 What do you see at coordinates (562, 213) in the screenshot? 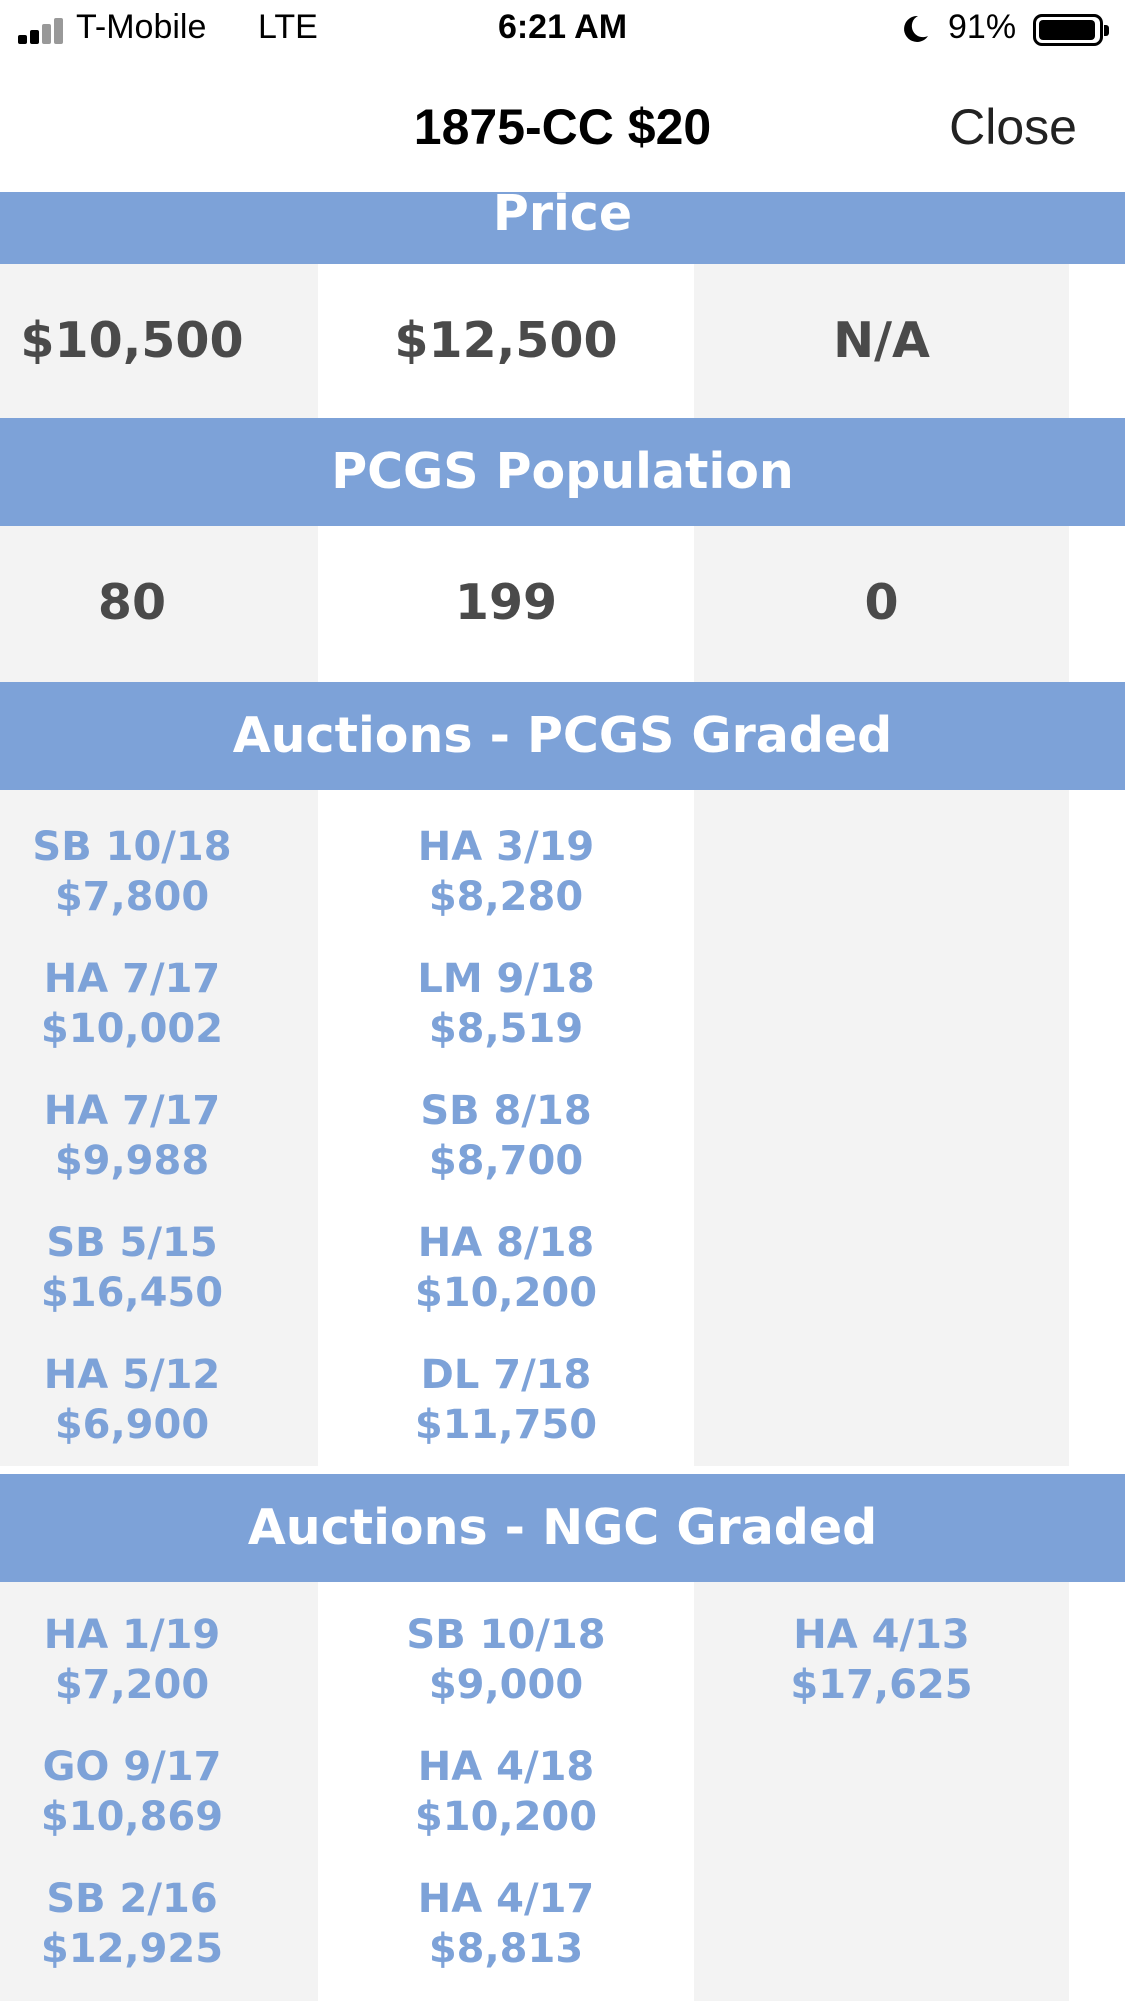
I see `price-header-label: Price` at bounding box center [562, 213].